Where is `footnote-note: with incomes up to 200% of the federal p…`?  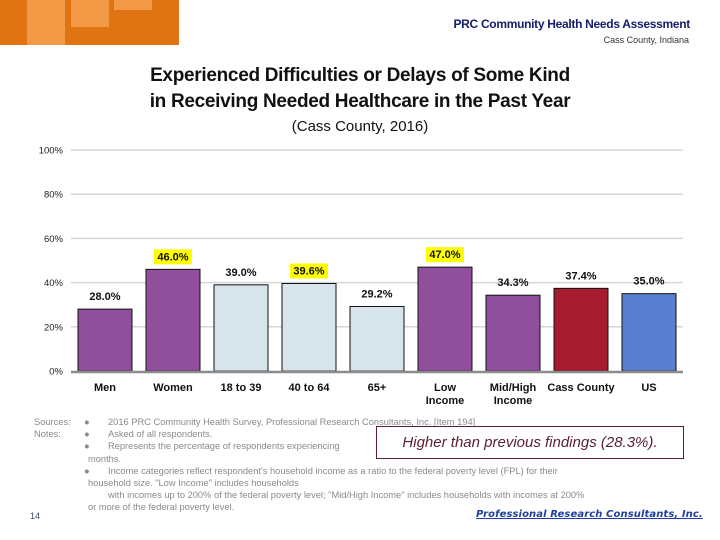 footnote-note: with incomes up to 200% of the federal p… is located at coordinates (378, 495).